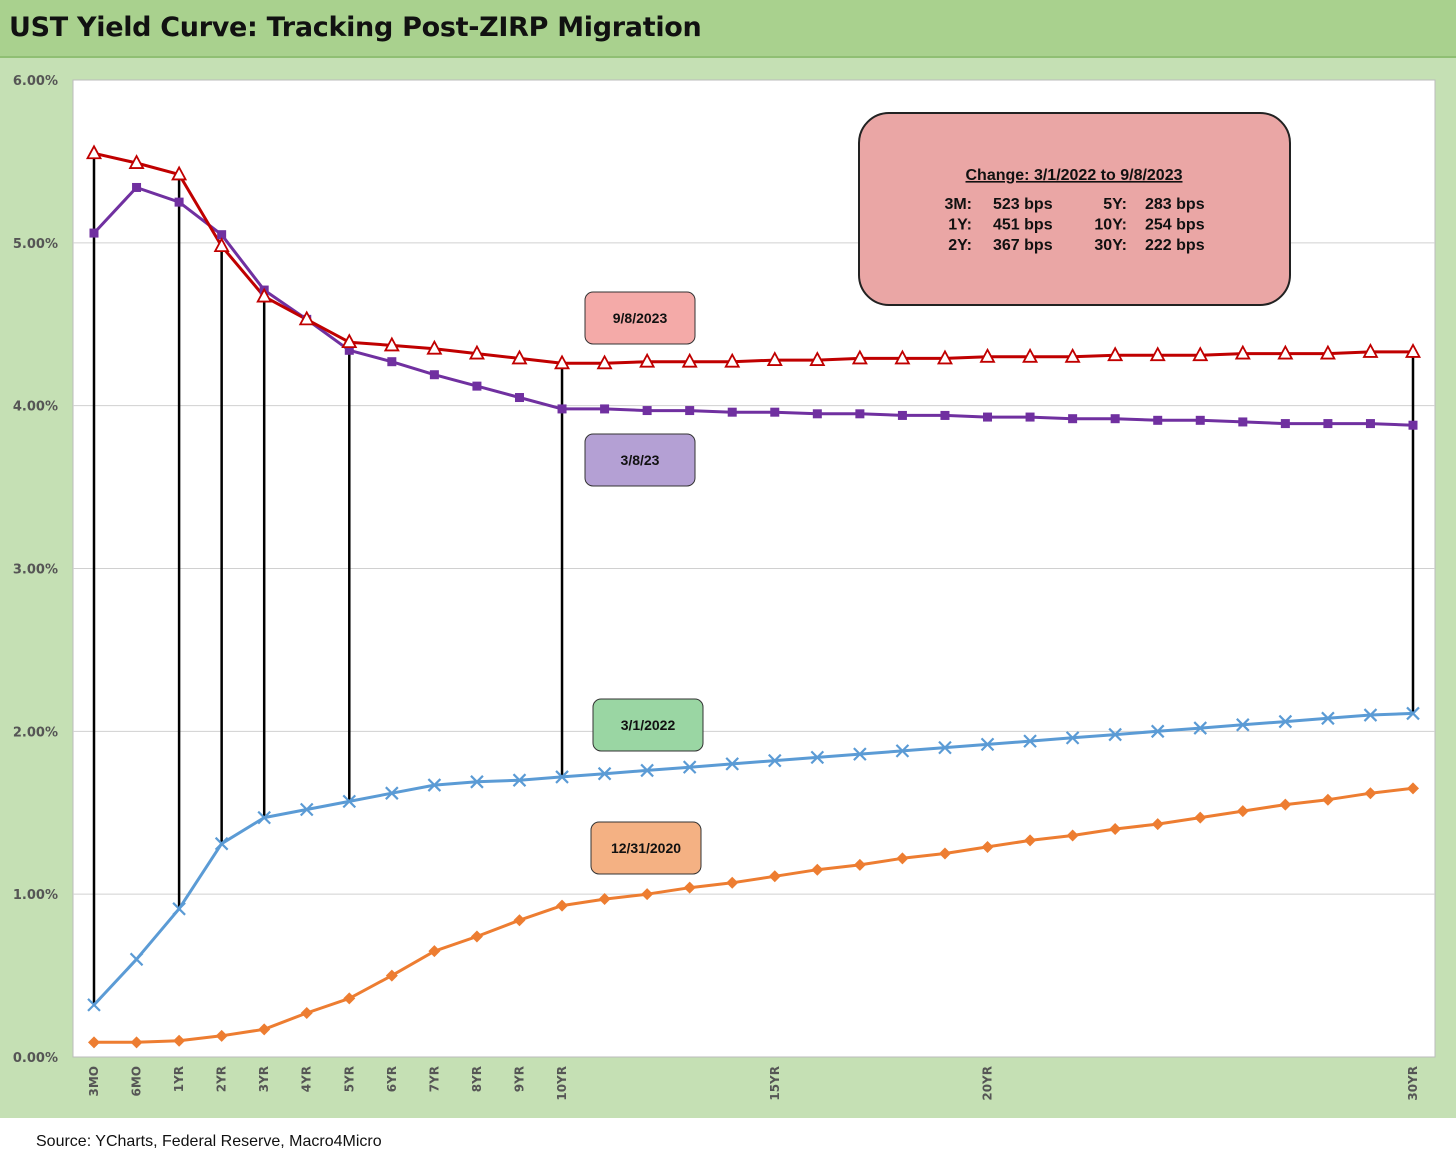 The height and width of the screenshot is (1162, 1456). What do you see at coordinates (35, 244) in the screenshot?
I see `y-tick-label: 5.00%` at bounding box center [35, 244].